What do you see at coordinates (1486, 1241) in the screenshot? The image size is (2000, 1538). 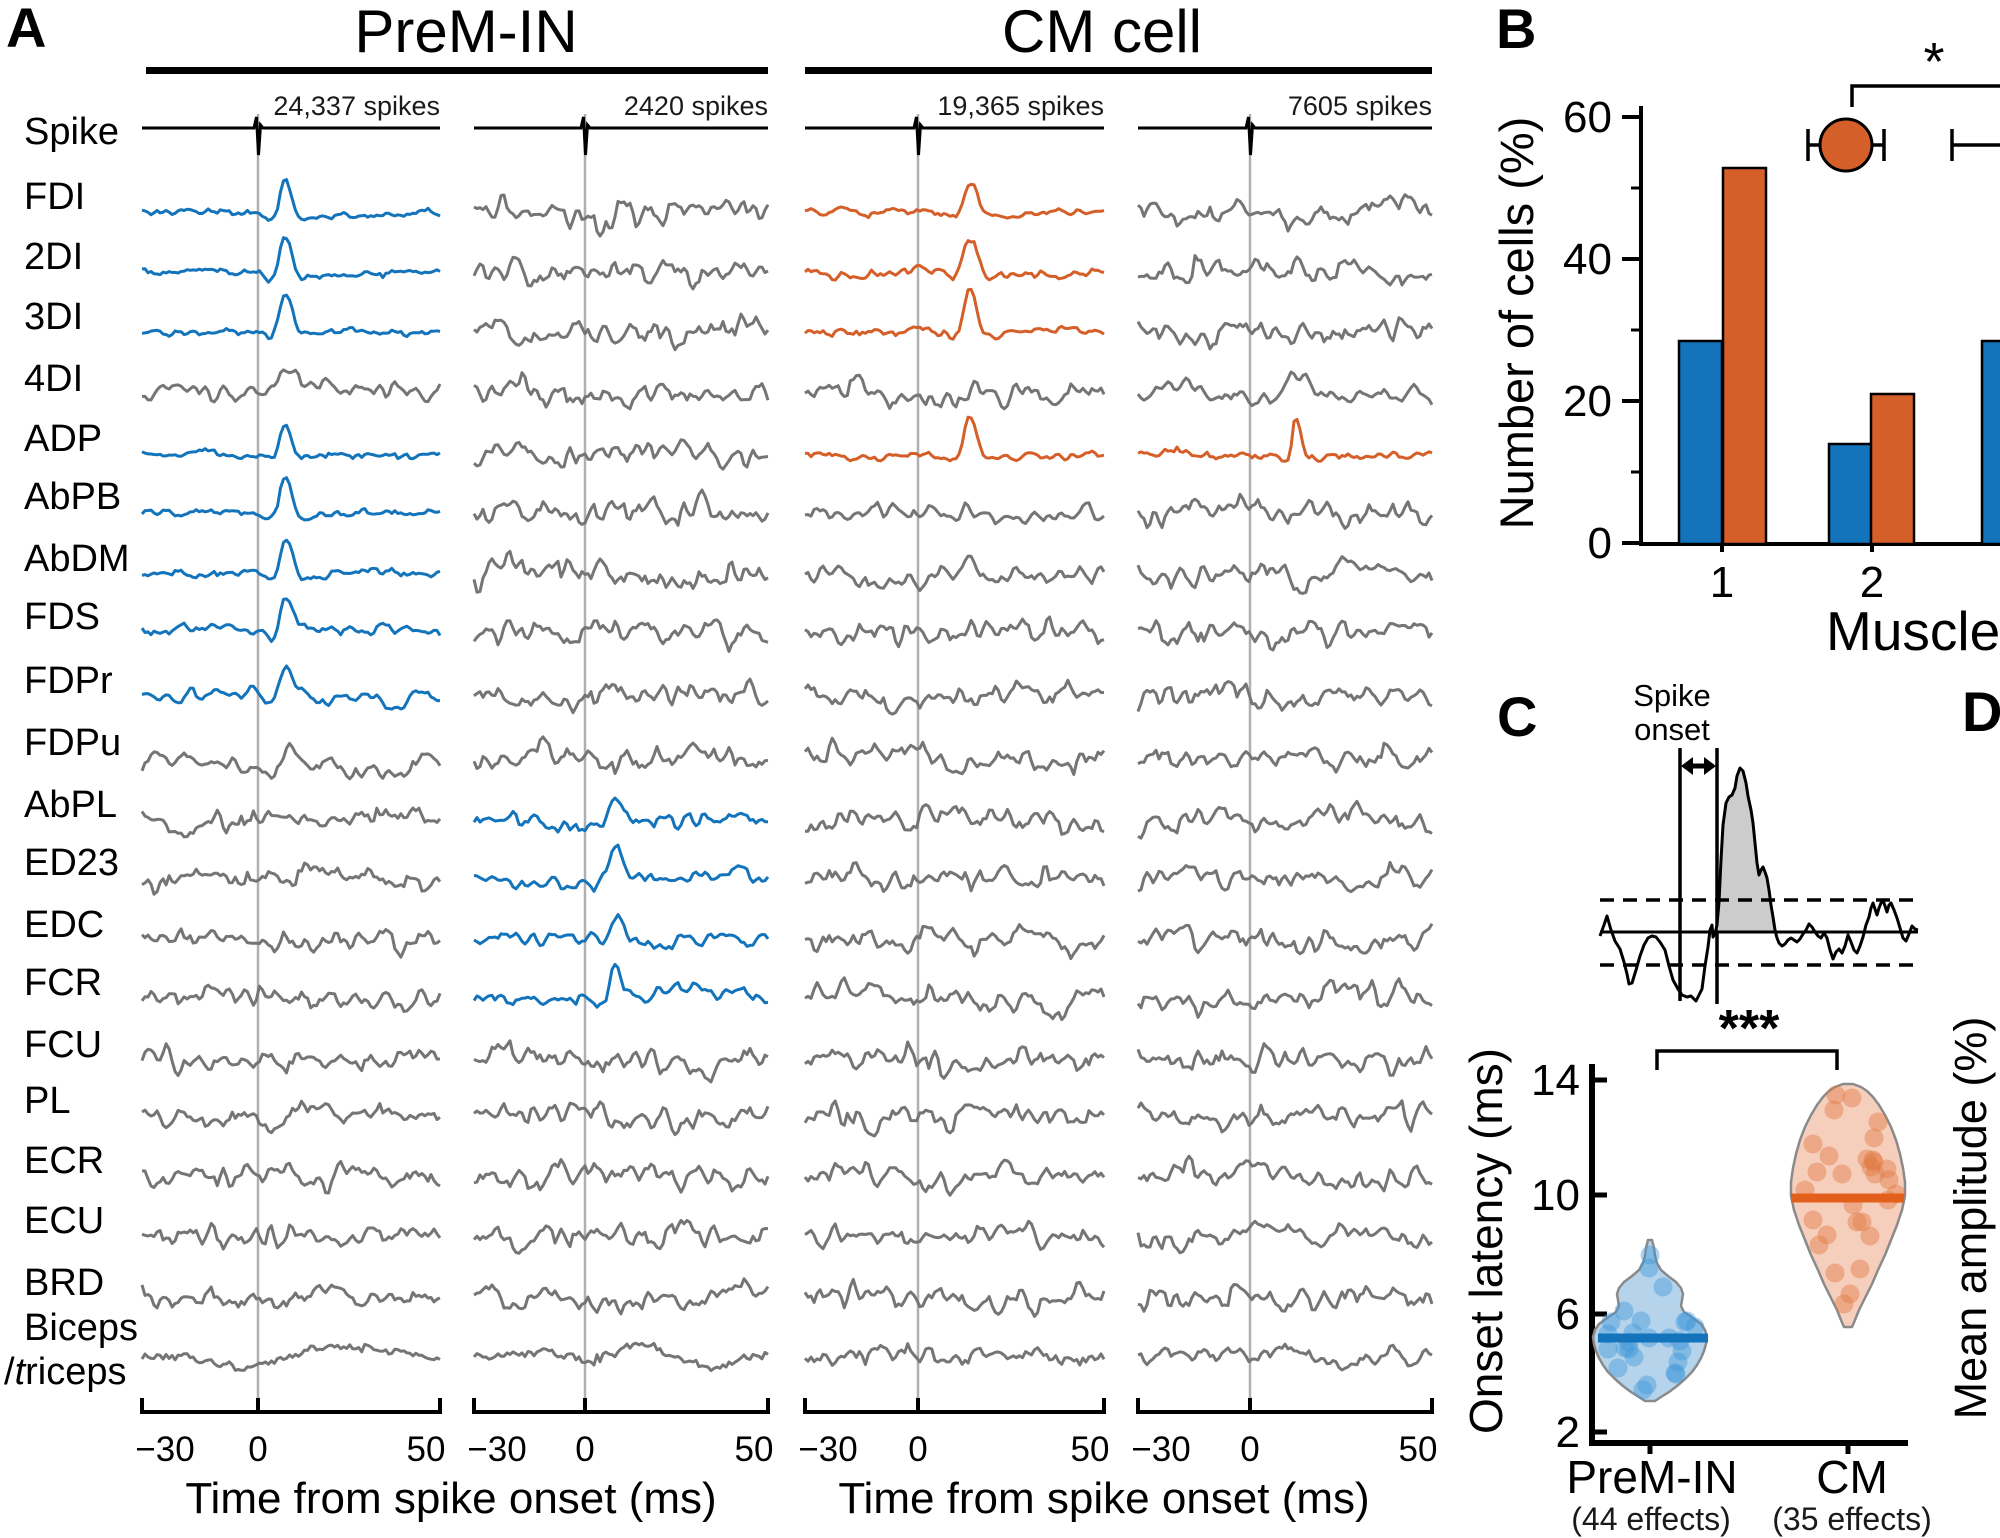 I see `svg-text: Onset latency (ms)` at bounding box center [1486, 1241].